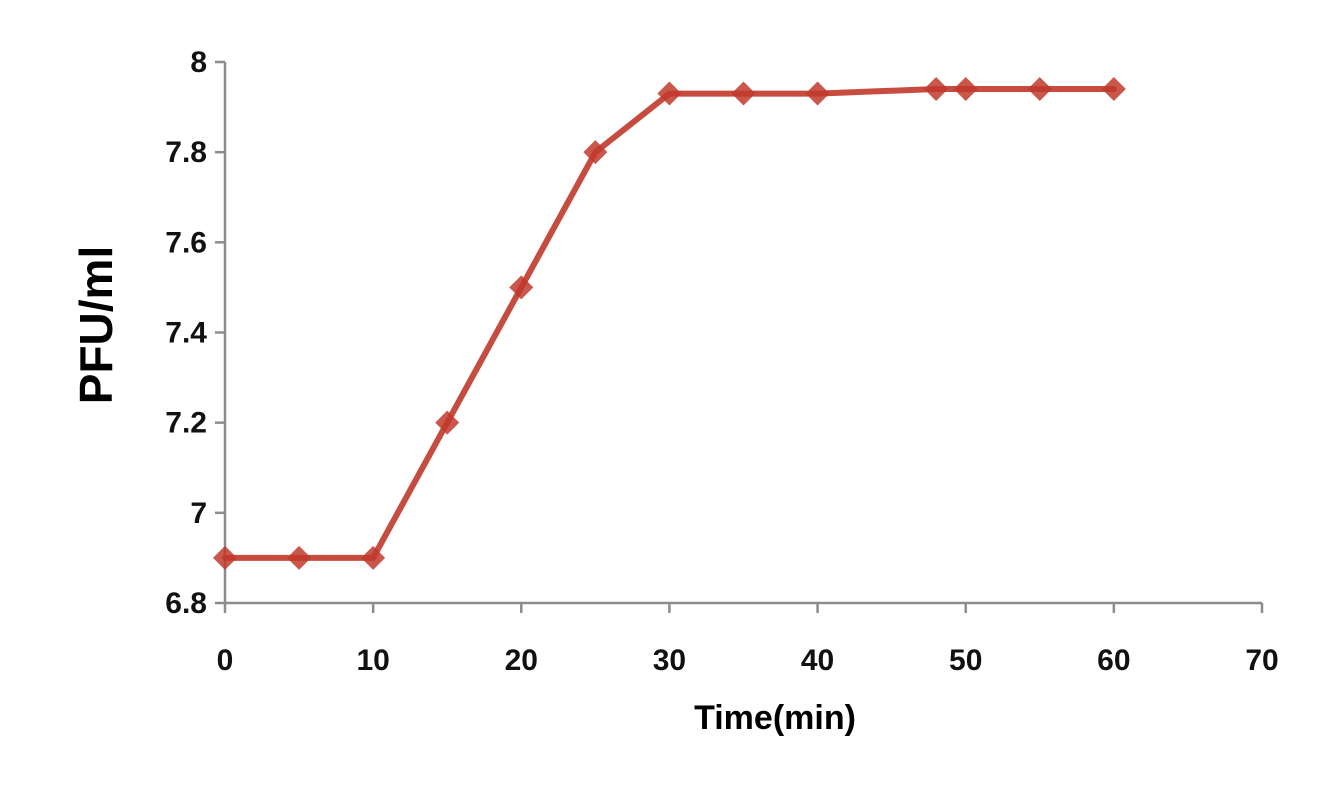 This screenshot has width=1331, height=803. I want to click on y-tick-label: 7.2, so click(186, 423).